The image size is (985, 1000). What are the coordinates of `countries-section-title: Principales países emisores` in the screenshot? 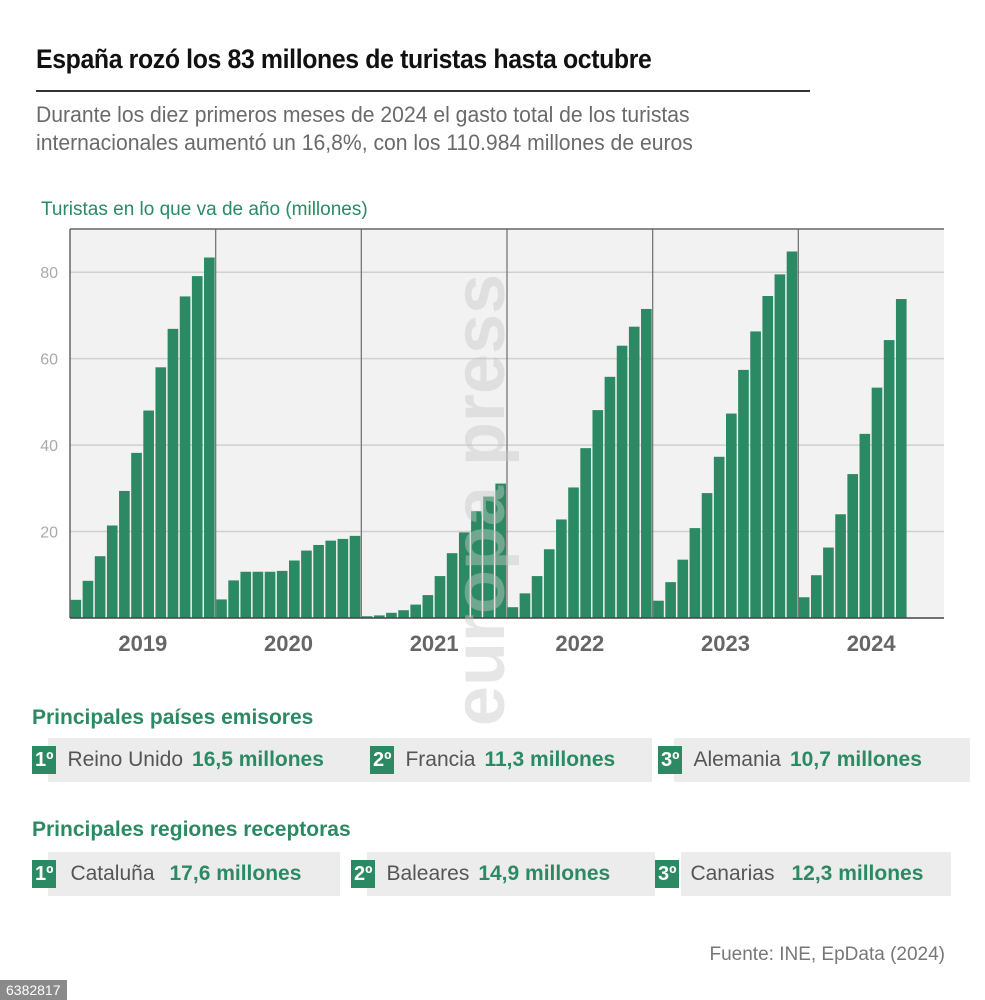 It's located at (173, 717).